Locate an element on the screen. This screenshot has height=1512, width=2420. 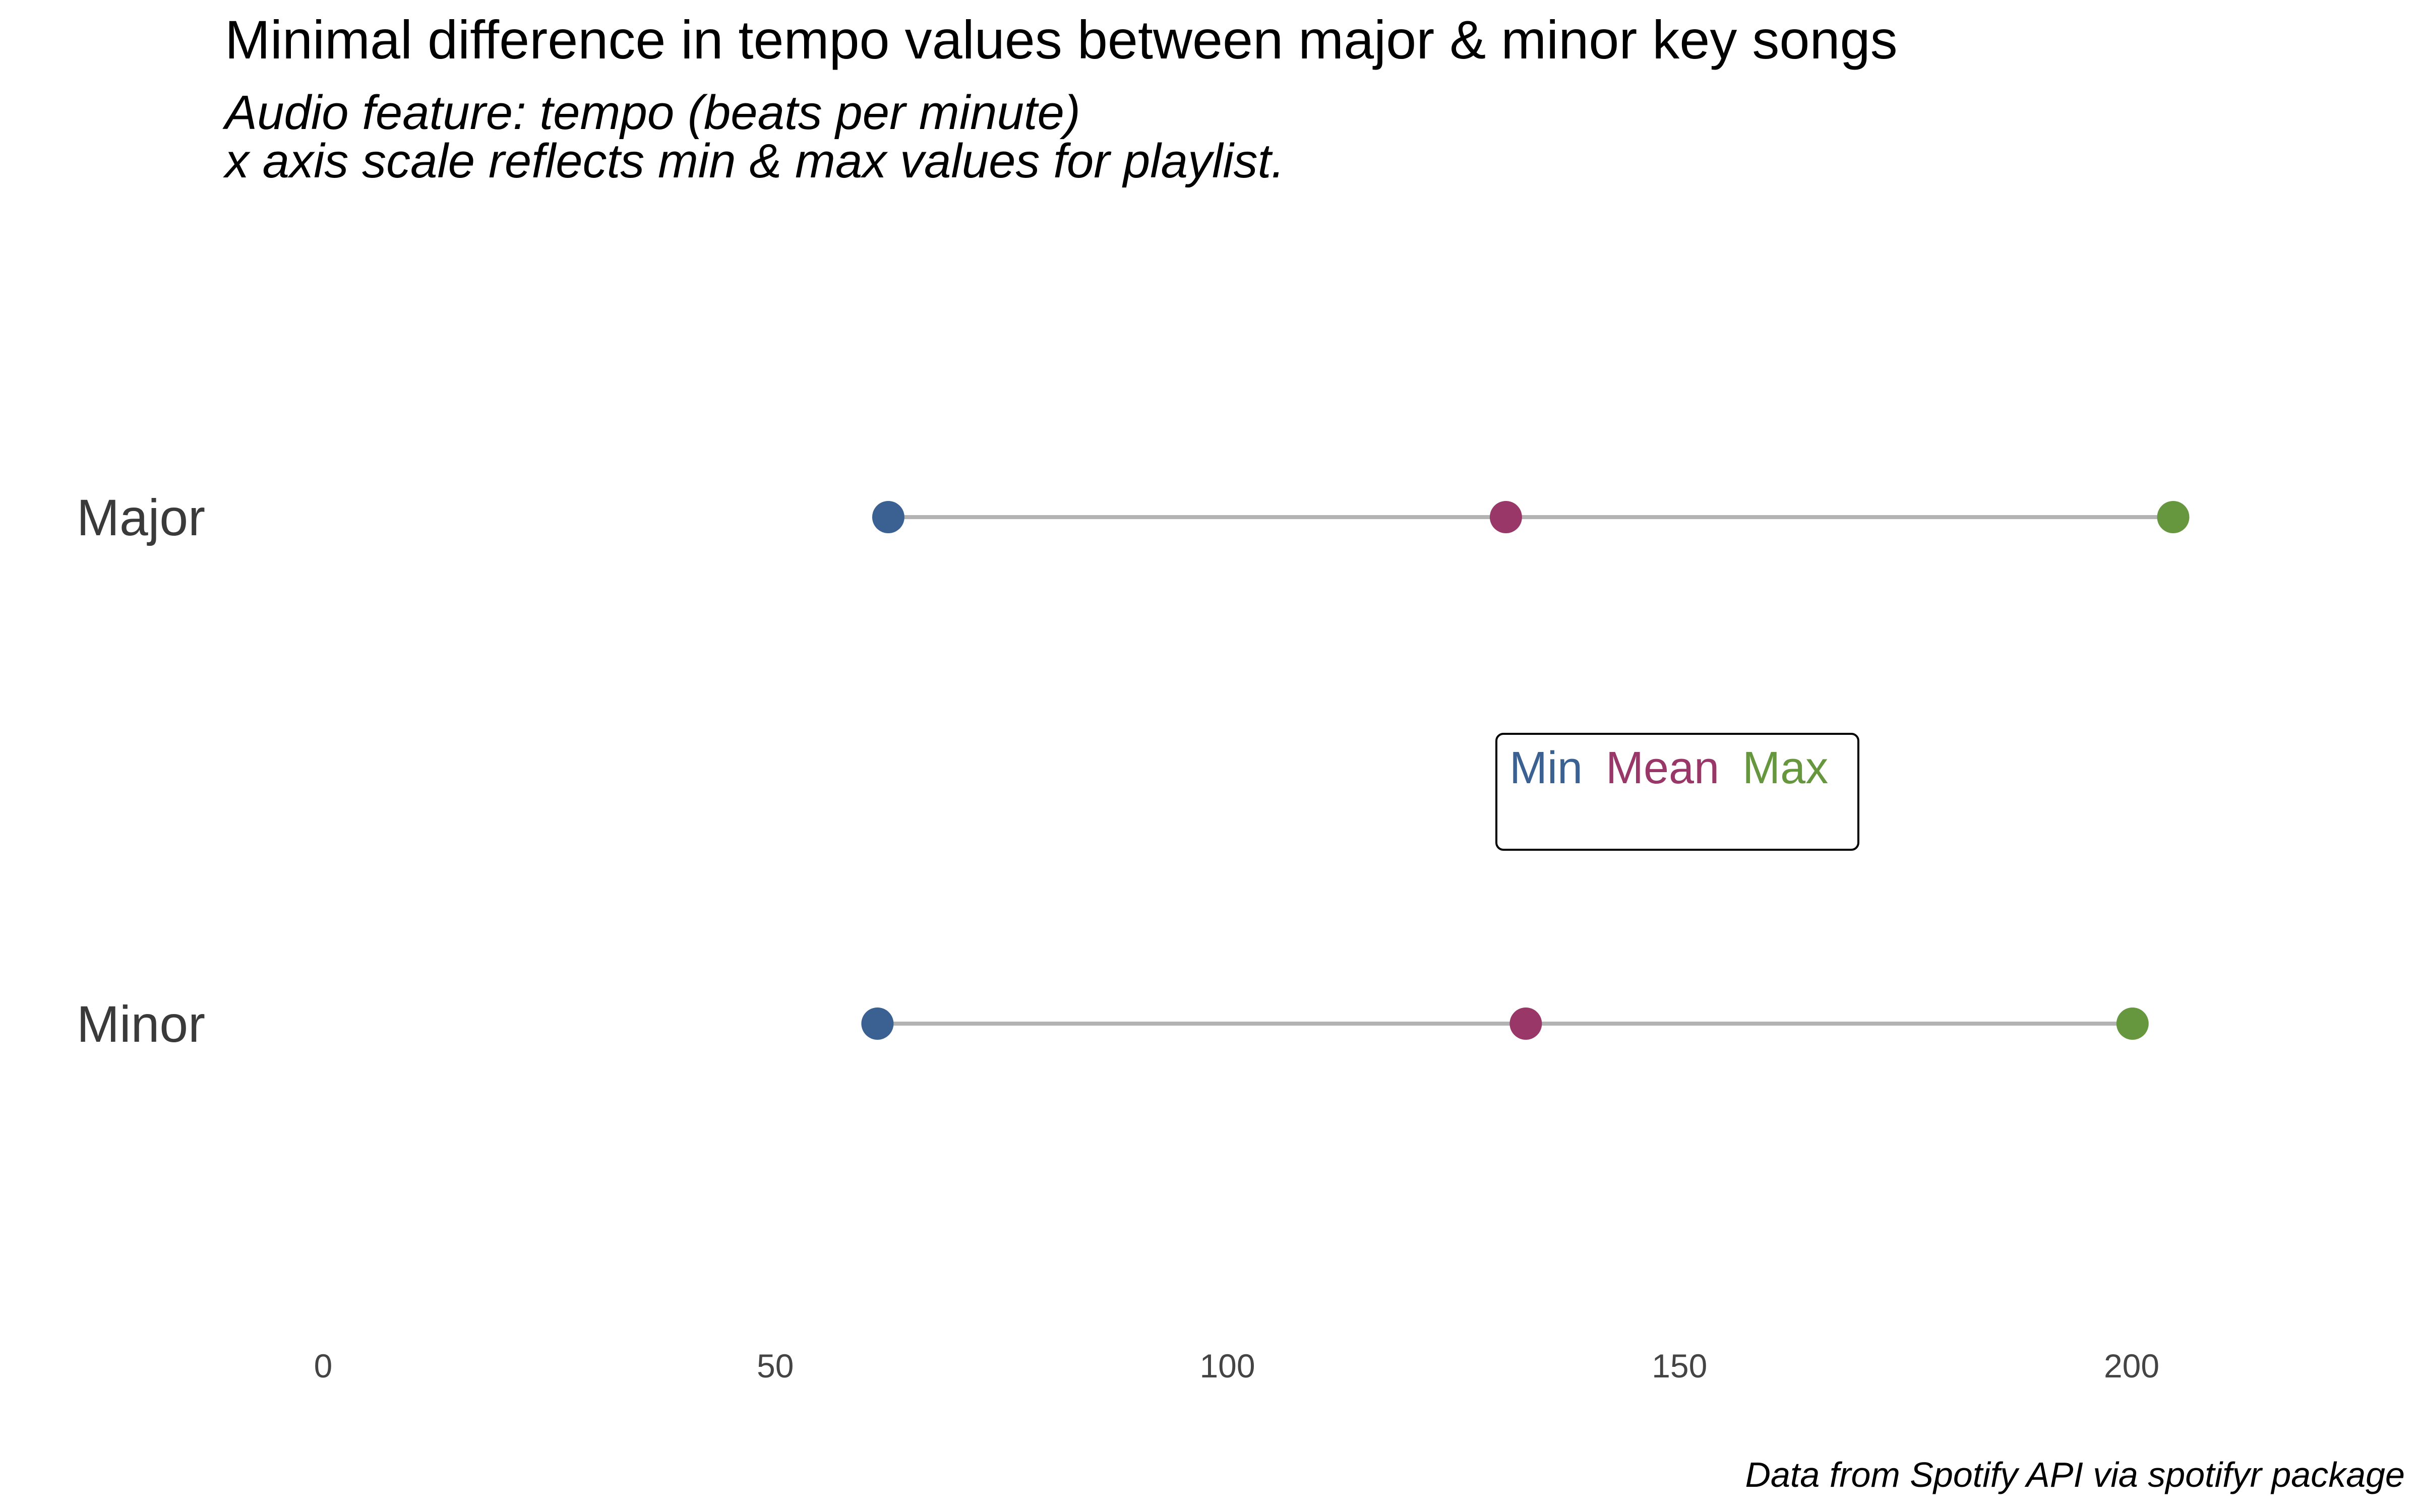
category-label-minor: Minor is located at coordinates (141, 1024).